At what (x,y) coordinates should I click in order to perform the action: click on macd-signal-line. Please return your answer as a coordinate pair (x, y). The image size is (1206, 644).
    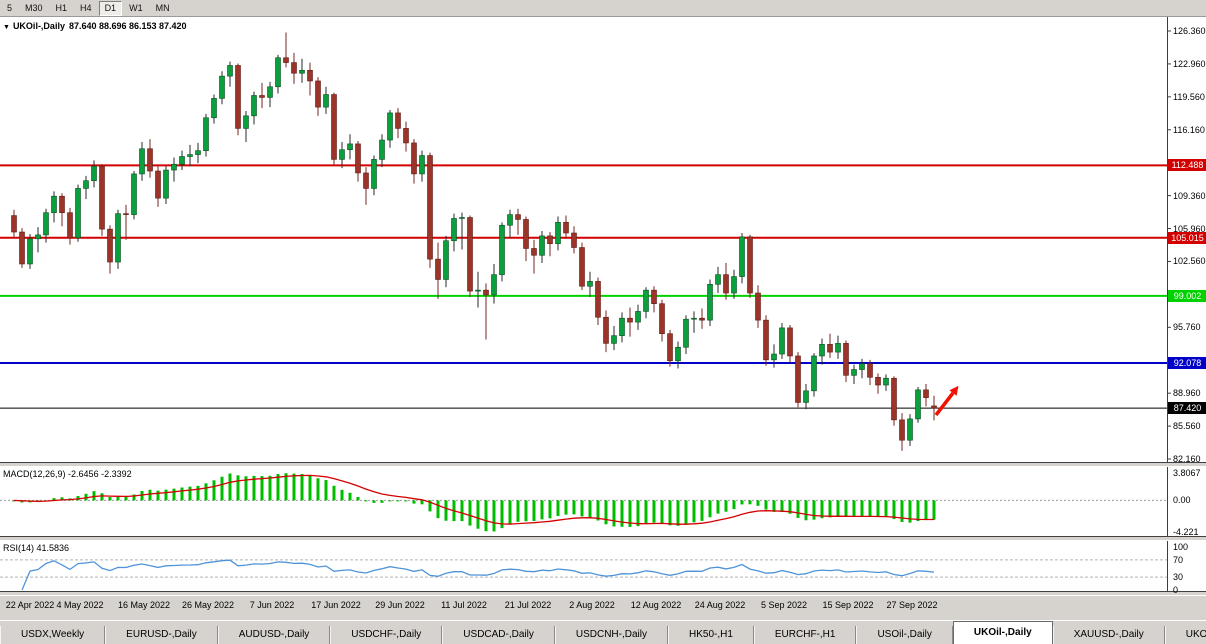
    Looking at the image, I should click on (473, 499).